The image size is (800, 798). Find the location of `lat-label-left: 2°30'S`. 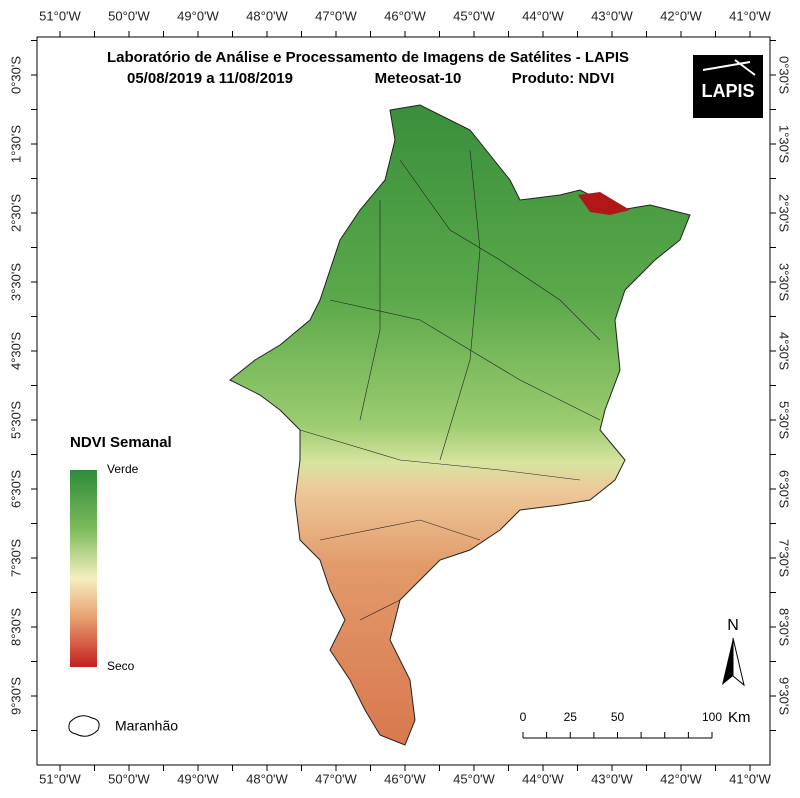

lat-label-left: 2°30'S is located at coordinates (15, 213).